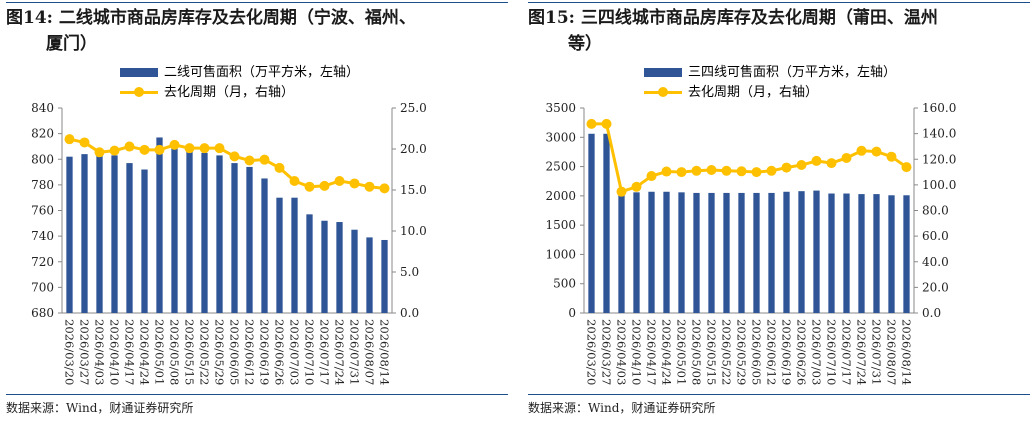  Describe the element at coordinates (100, 408) in the screenshot. I see `source-note: 数据来源：Wind，财通证券研究所` at that location.